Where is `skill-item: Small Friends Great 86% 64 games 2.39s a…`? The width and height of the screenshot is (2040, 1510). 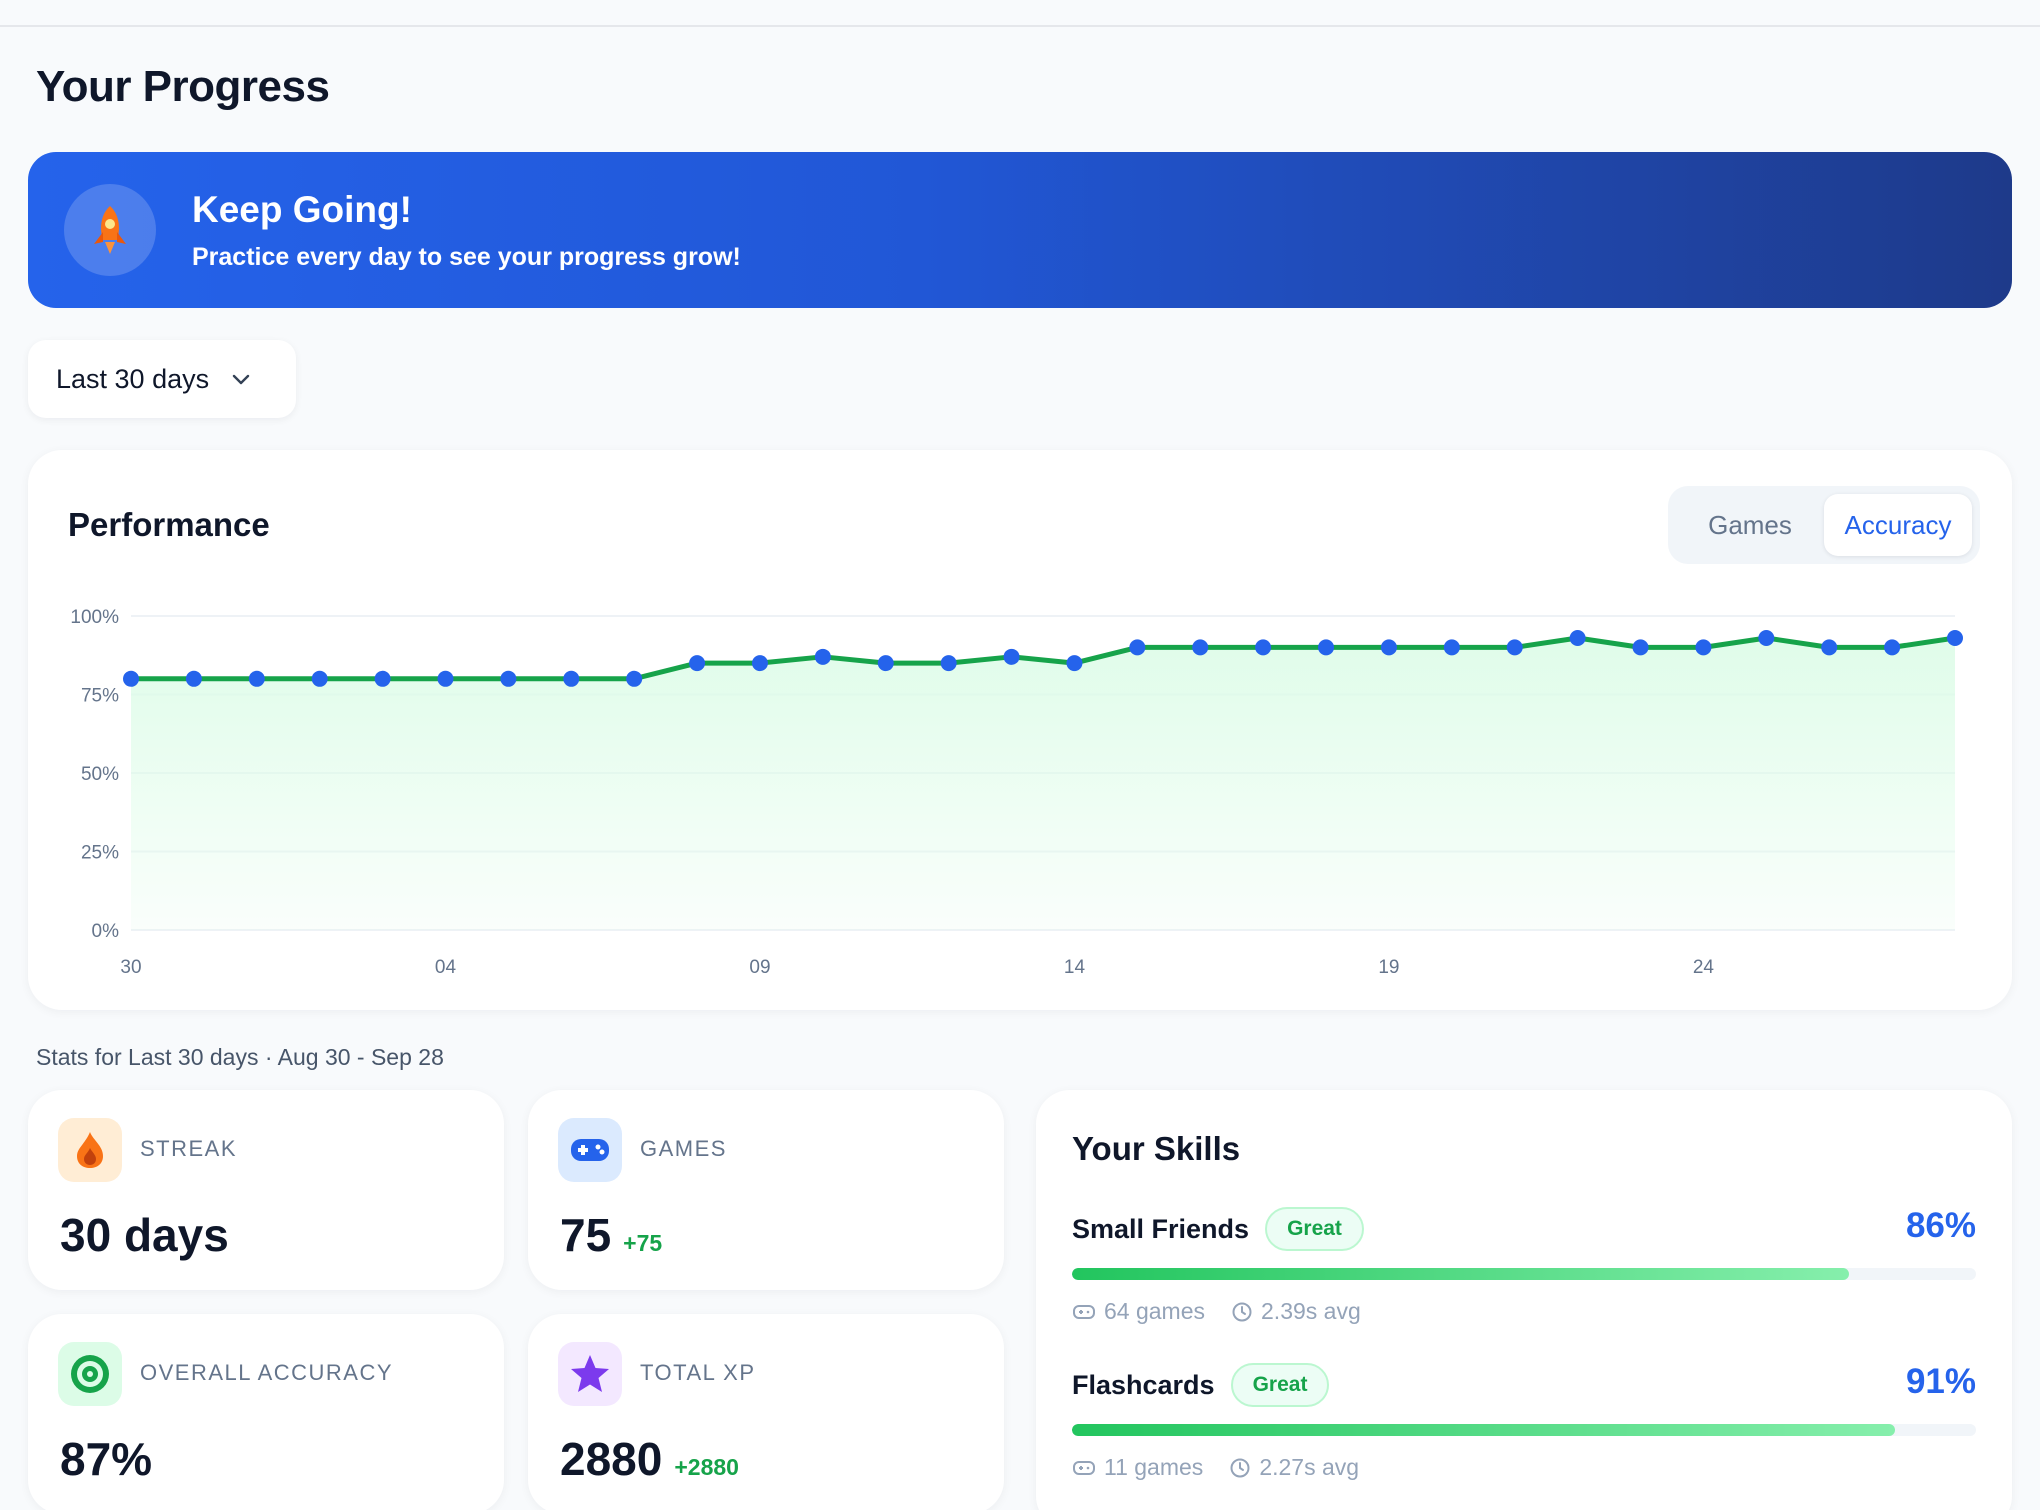 skill-item: Small Friends Great 86% 64 games 2.39s a… is located at coordinates (1524, 1264).